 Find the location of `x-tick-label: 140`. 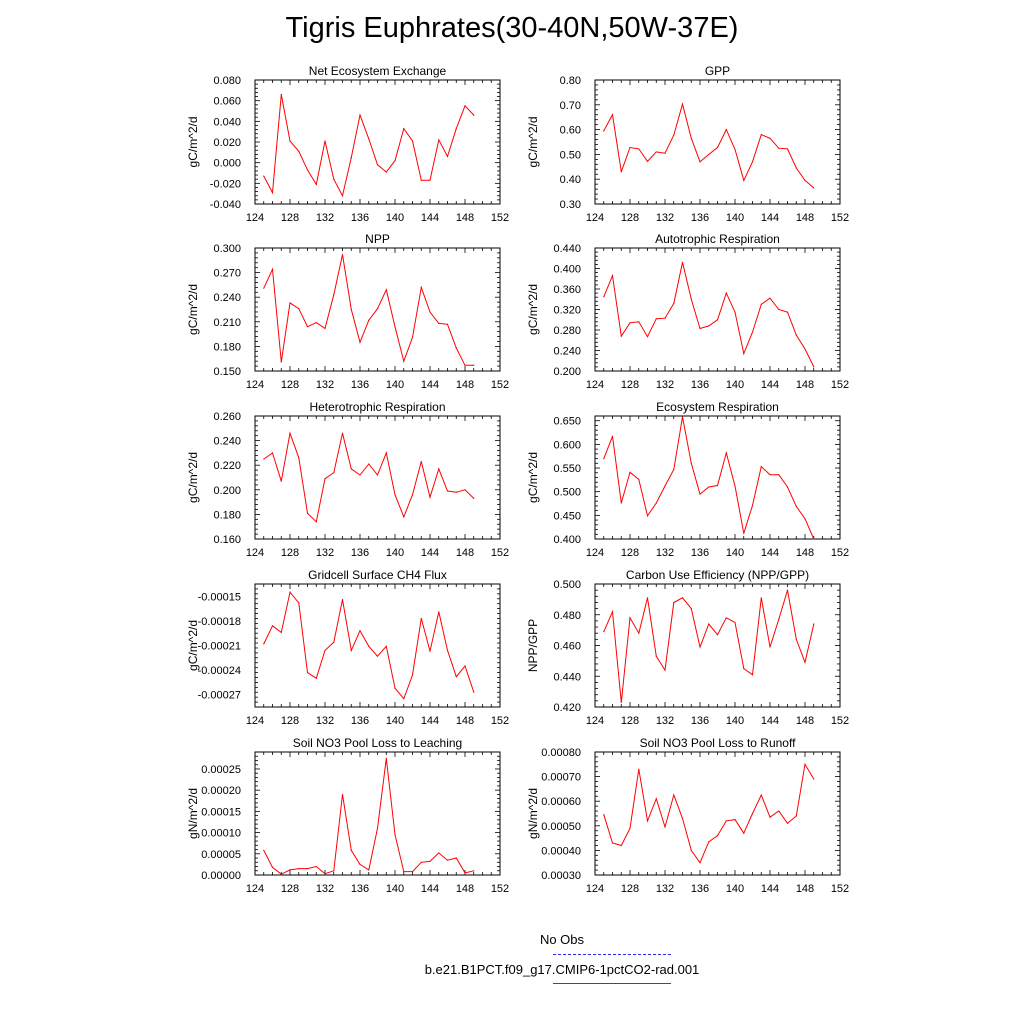

x-tick-label: 140 is located at coordinates (395, 218).